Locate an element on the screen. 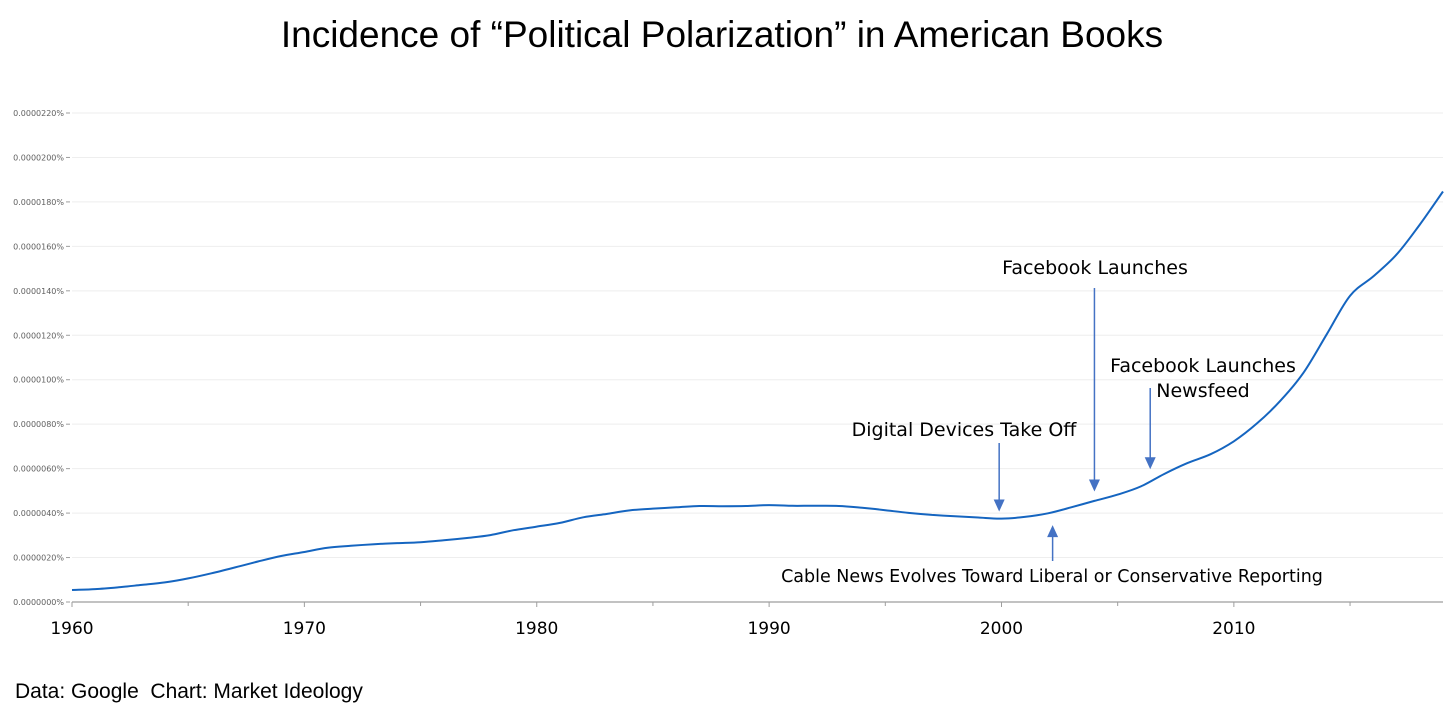  y-tick-label: 0.0000160% is located at coordinates (38, 246).